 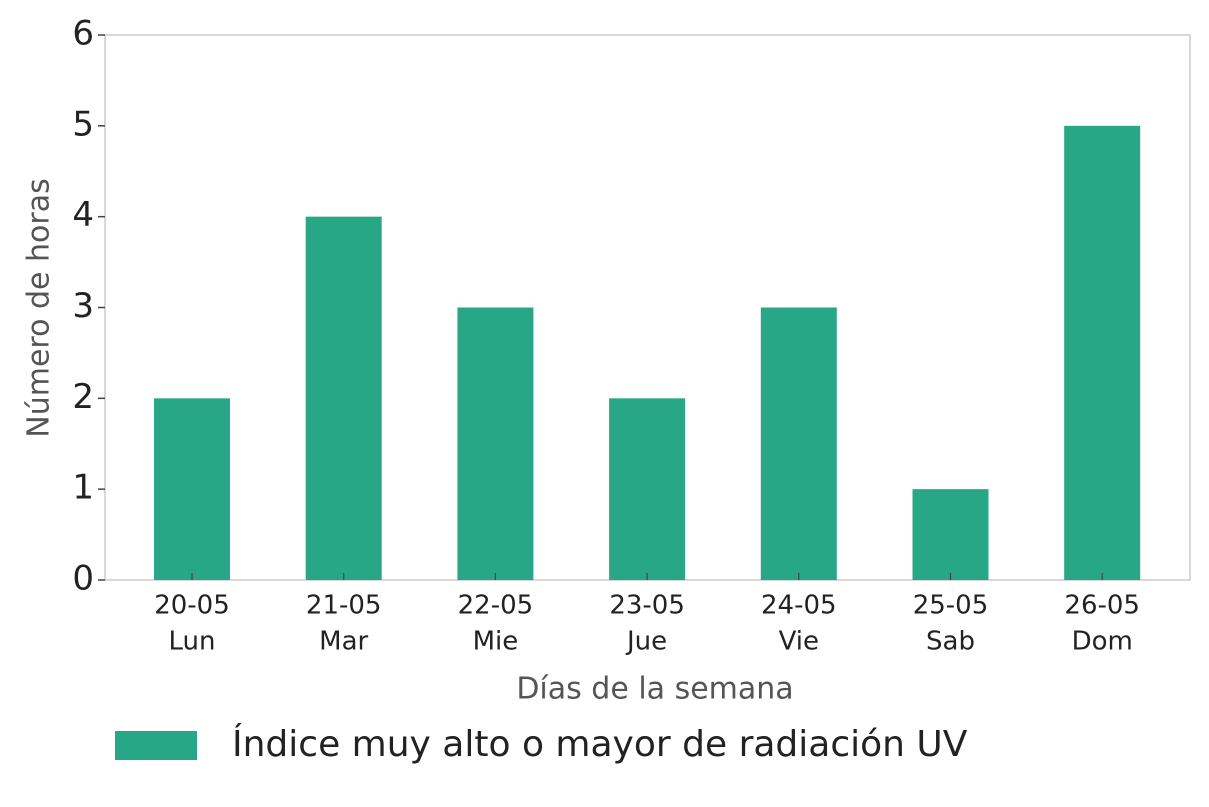 What do you see at coordinates (83, 488) in the screenshot?
I see `y-tick-label: 1` at bounding box center [83, 488].